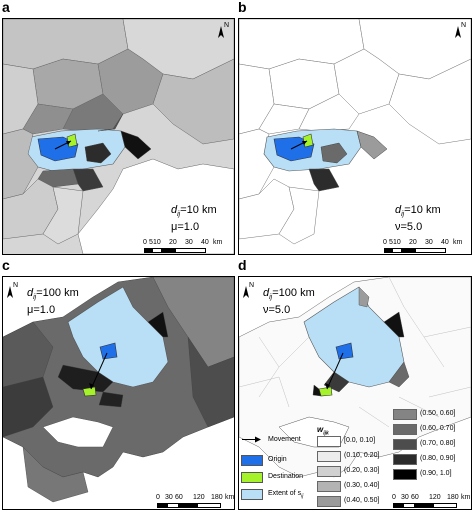 This screenshot has height=514, width=474. I want to click on scale-bar-c: 0 30 60 120 180 km, so click(193, 501).